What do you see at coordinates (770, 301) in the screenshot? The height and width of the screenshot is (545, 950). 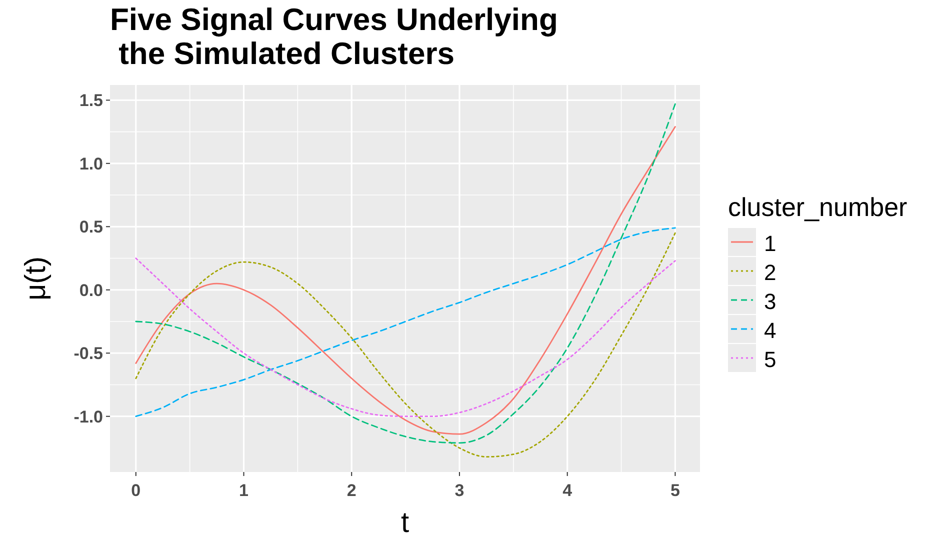 I see `legend-label: 3` at bounding box center [770, 301].